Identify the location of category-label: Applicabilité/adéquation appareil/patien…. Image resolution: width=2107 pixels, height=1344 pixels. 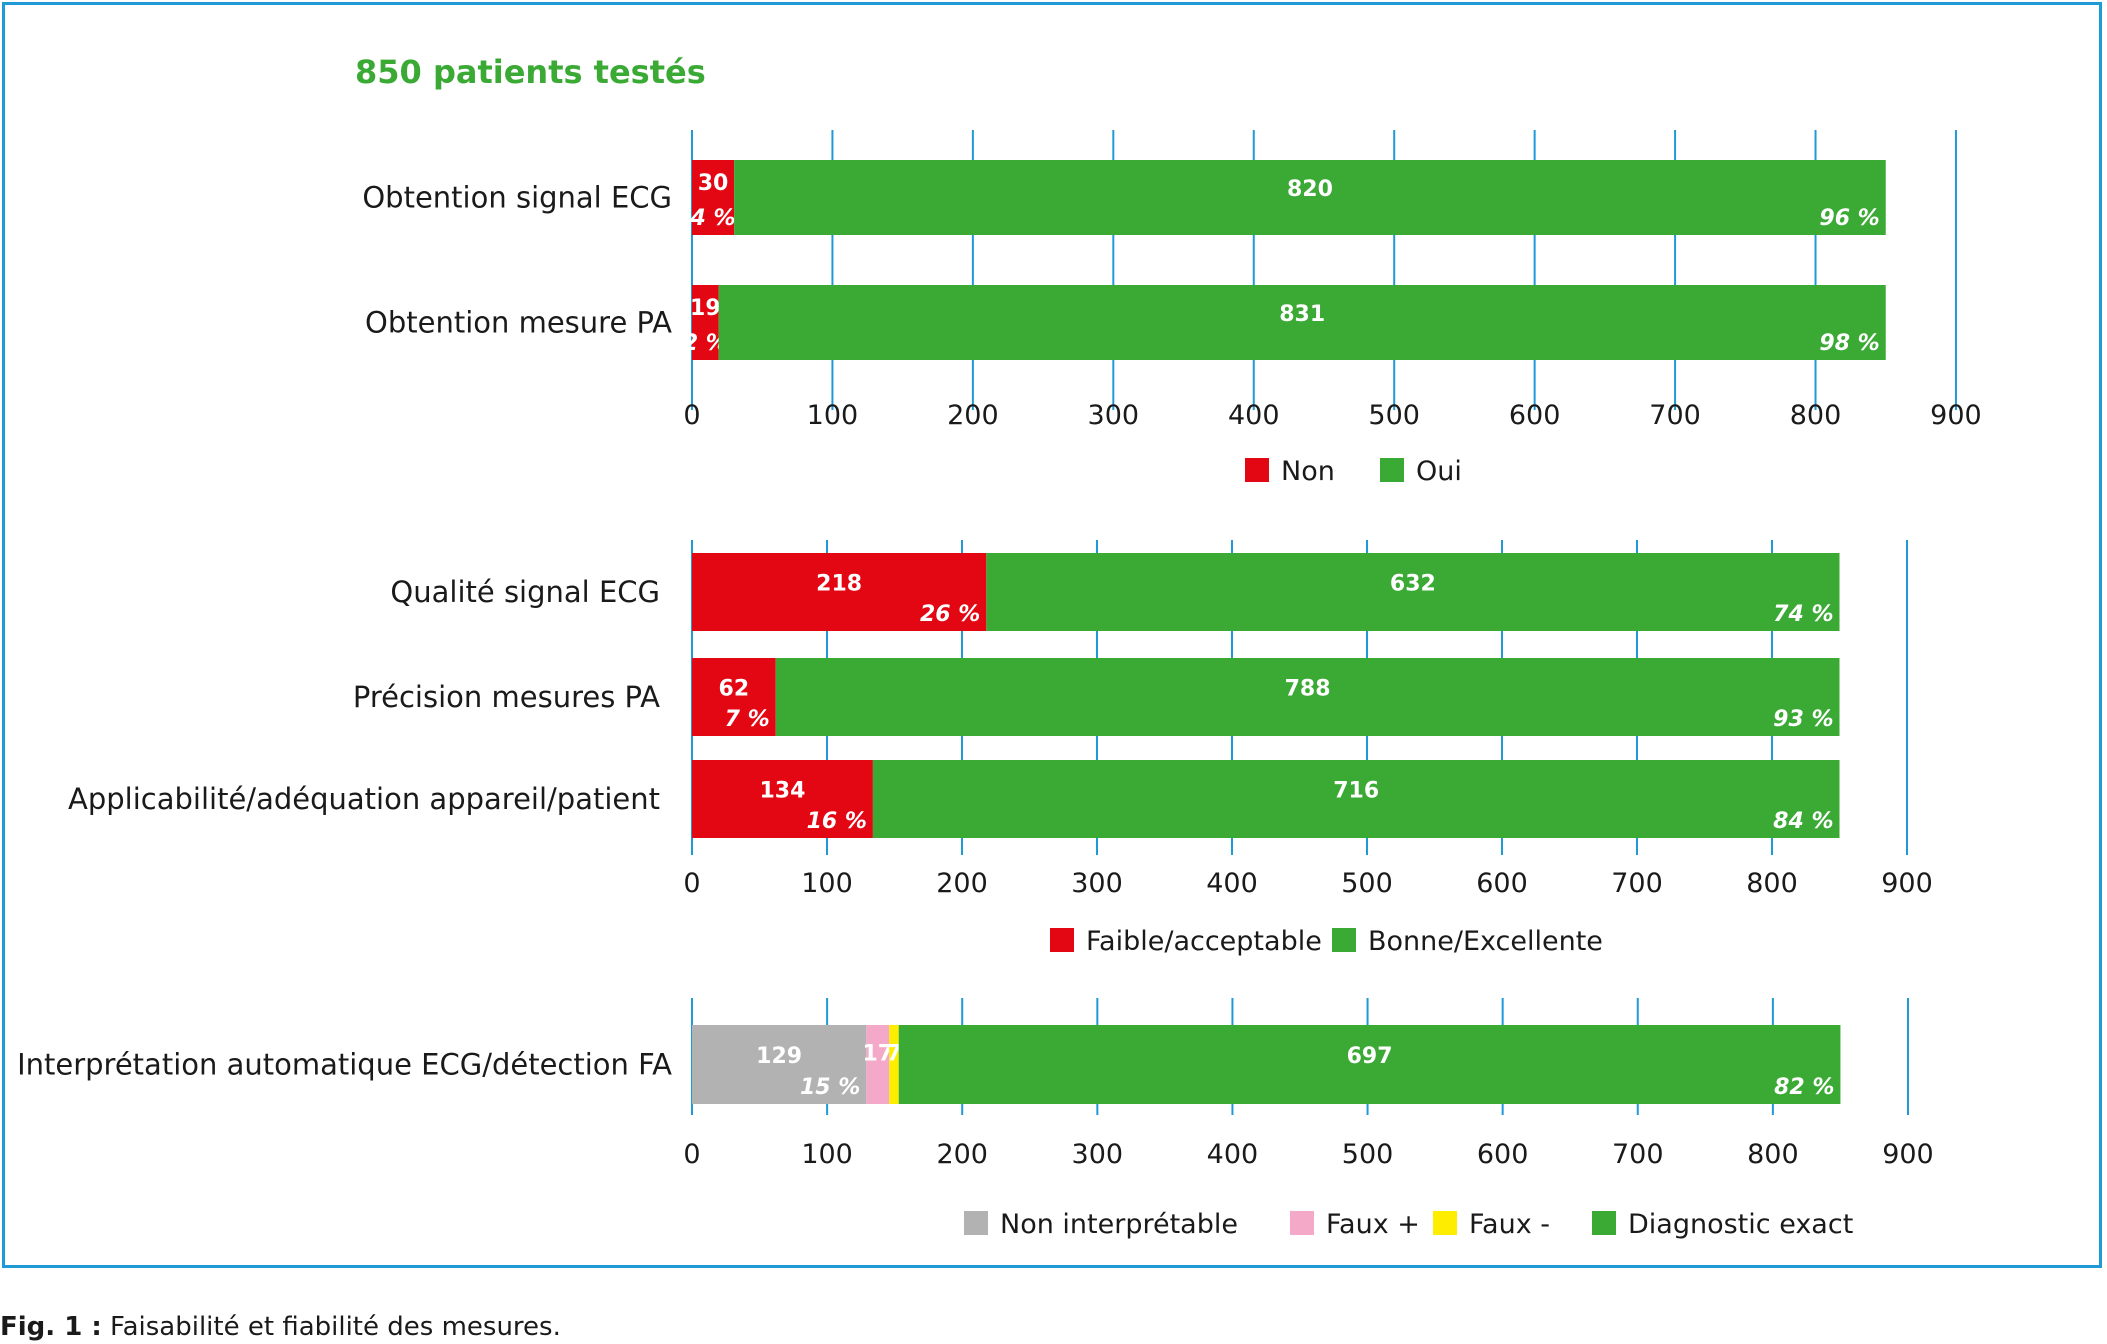
(364, 799).